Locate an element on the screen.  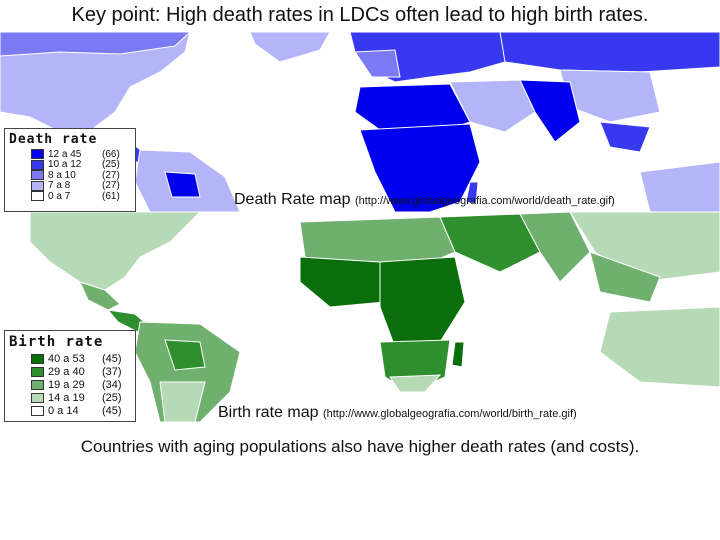
birth-rate-caption-title: Birth rate map is located at coordinates (268, 412).